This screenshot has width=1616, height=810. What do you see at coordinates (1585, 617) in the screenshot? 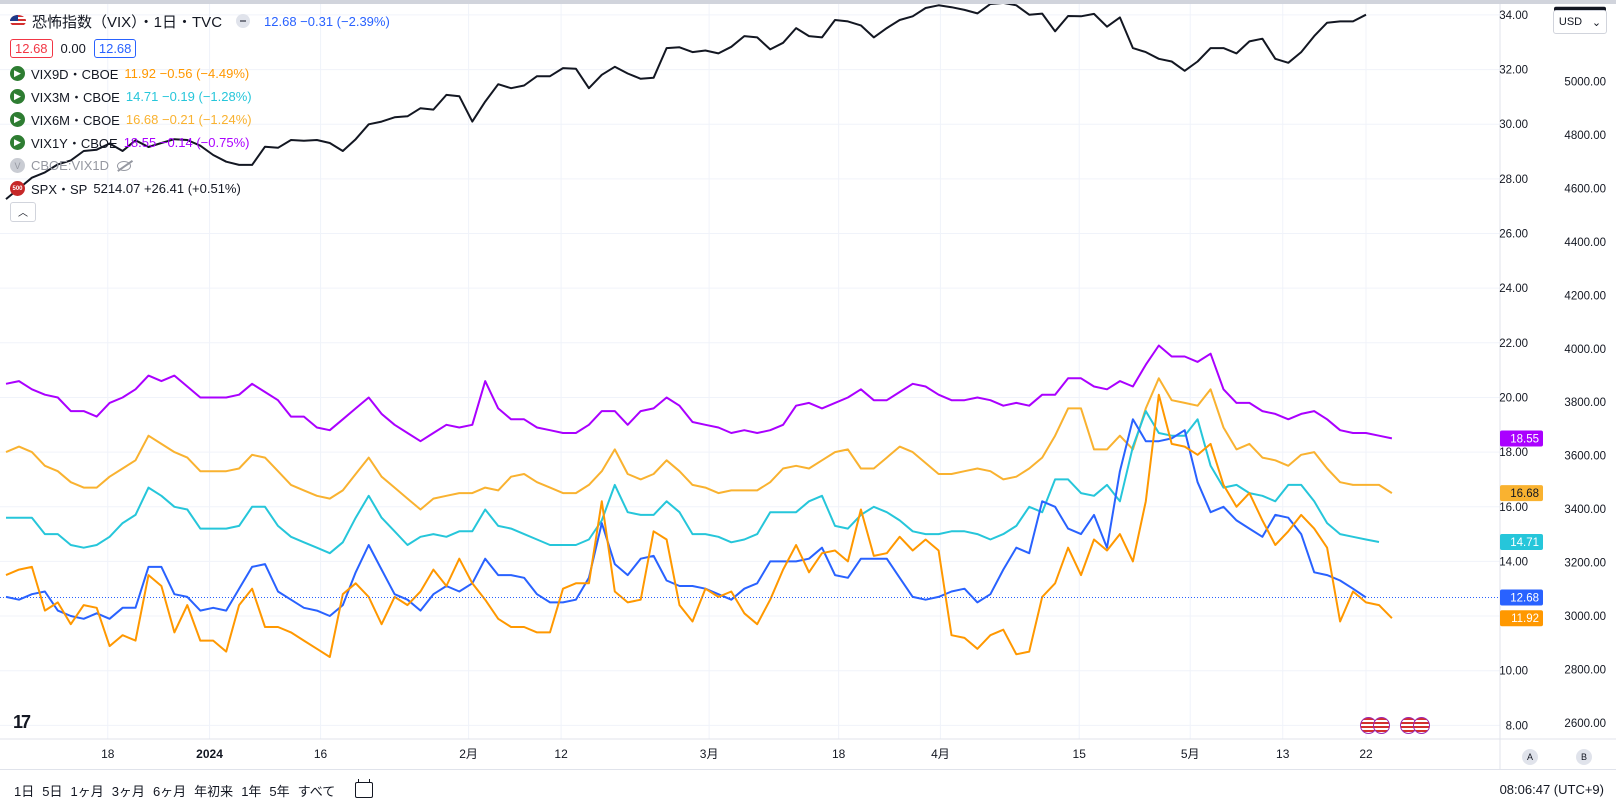
I see `right-axis-tick: 3000.00` at bounding box center [1585, 617].